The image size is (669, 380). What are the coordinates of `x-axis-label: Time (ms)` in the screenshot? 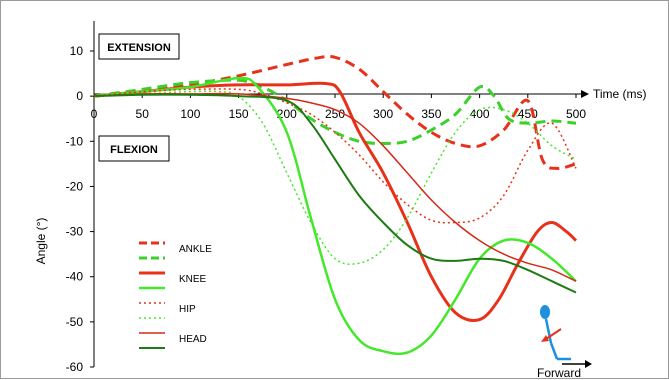 It's located at (620, 94).